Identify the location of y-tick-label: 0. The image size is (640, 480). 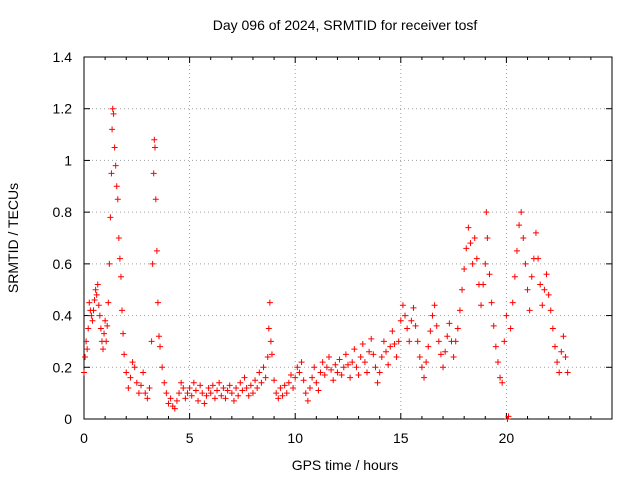
(68, 419).